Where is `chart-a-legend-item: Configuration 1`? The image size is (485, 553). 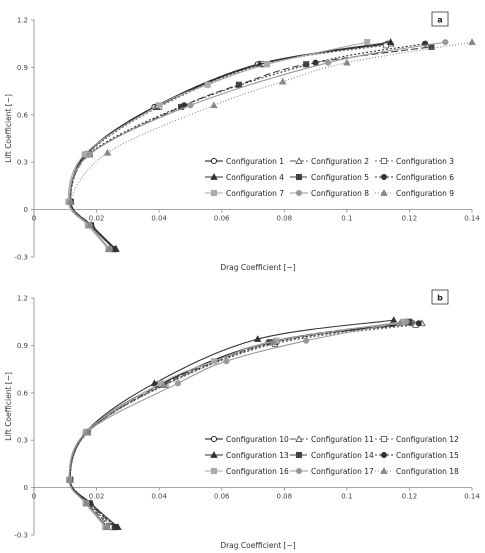 chart-a-legend-item: Configuration 1 is located at coordinates (244, 161).